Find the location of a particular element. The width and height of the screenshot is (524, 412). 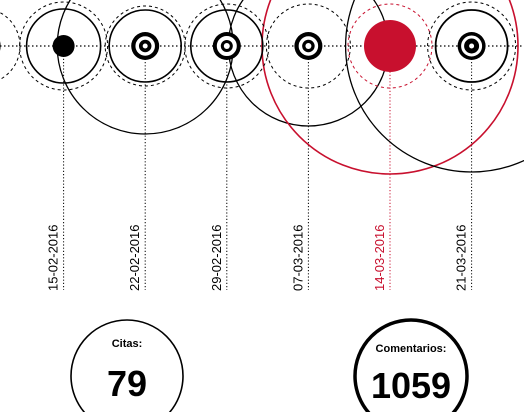

date-label: 22-02-2016 is located at coordinates (134, 258).